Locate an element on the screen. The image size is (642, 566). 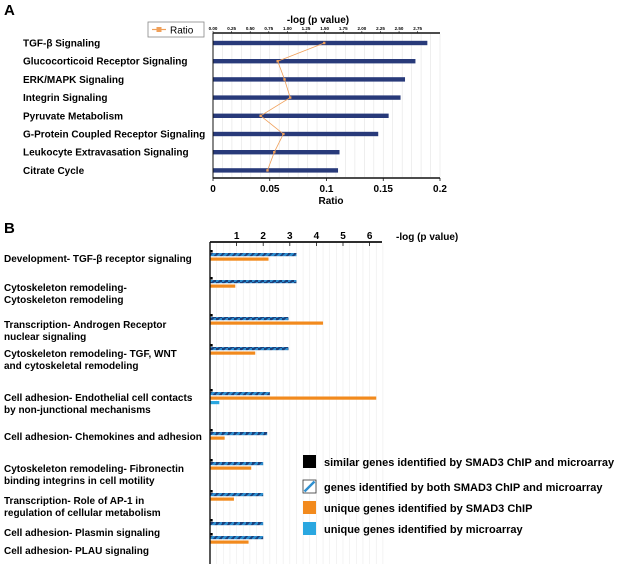
panel-a-top-tick-label: 0.75 is located at coordinates (268, 28).